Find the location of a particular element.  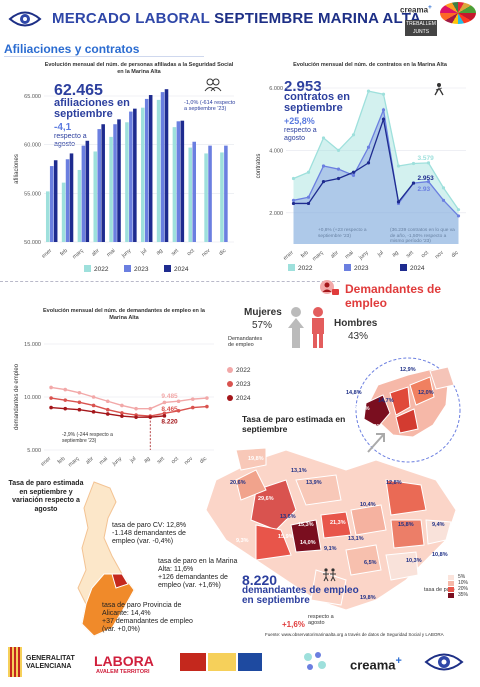

map-value: 15,3% is located at coordinates (306, 525).